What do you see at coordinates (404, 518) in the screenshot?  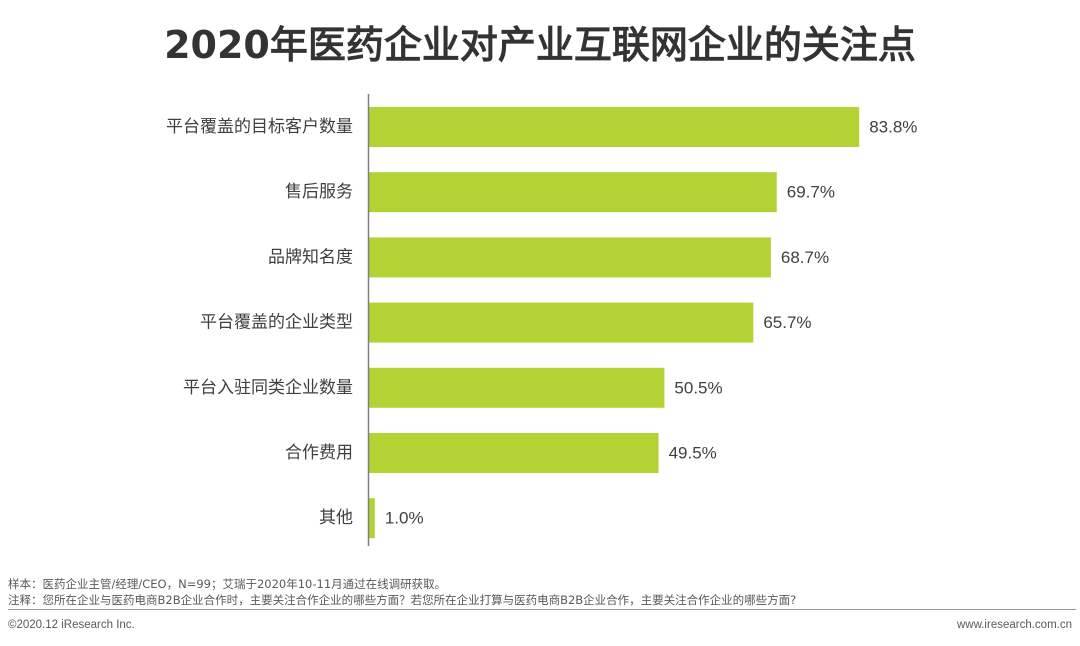 I see `value-label-6: 1.0%` at bounding box center [404, 518].